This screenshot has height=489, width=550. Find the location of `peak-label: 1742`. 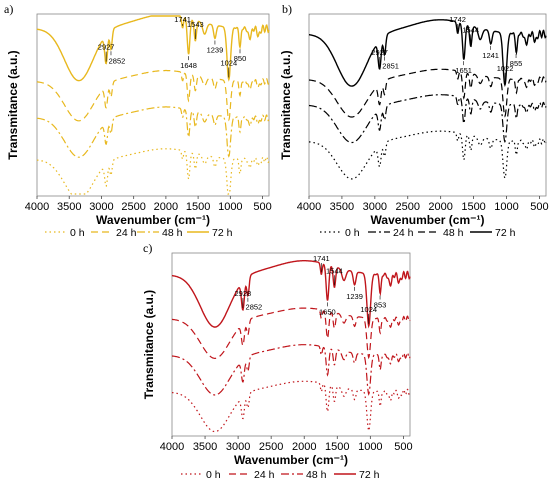

peak-label: 1742 is located at coordinates (457, 19).